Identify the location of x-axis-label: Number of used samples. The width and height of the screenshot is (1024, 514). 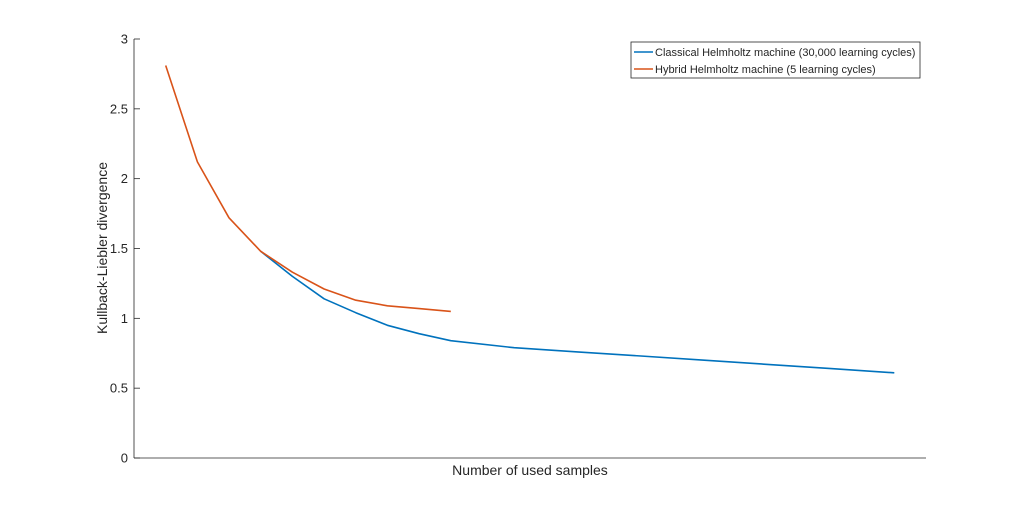
(530, 470).